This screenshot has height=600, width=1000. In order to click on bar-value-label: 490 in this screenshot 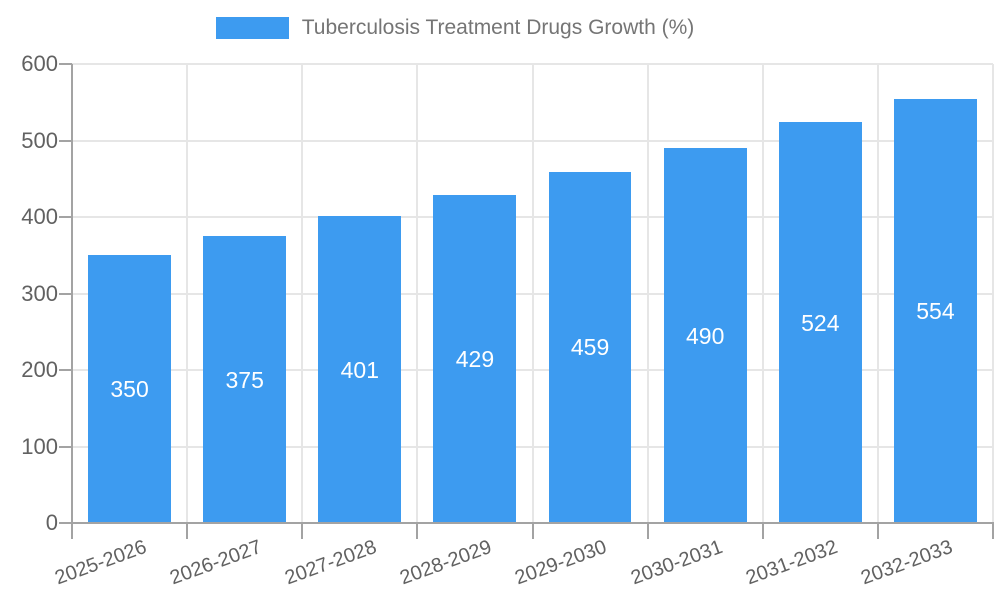, I will do `click(705, 335)`.